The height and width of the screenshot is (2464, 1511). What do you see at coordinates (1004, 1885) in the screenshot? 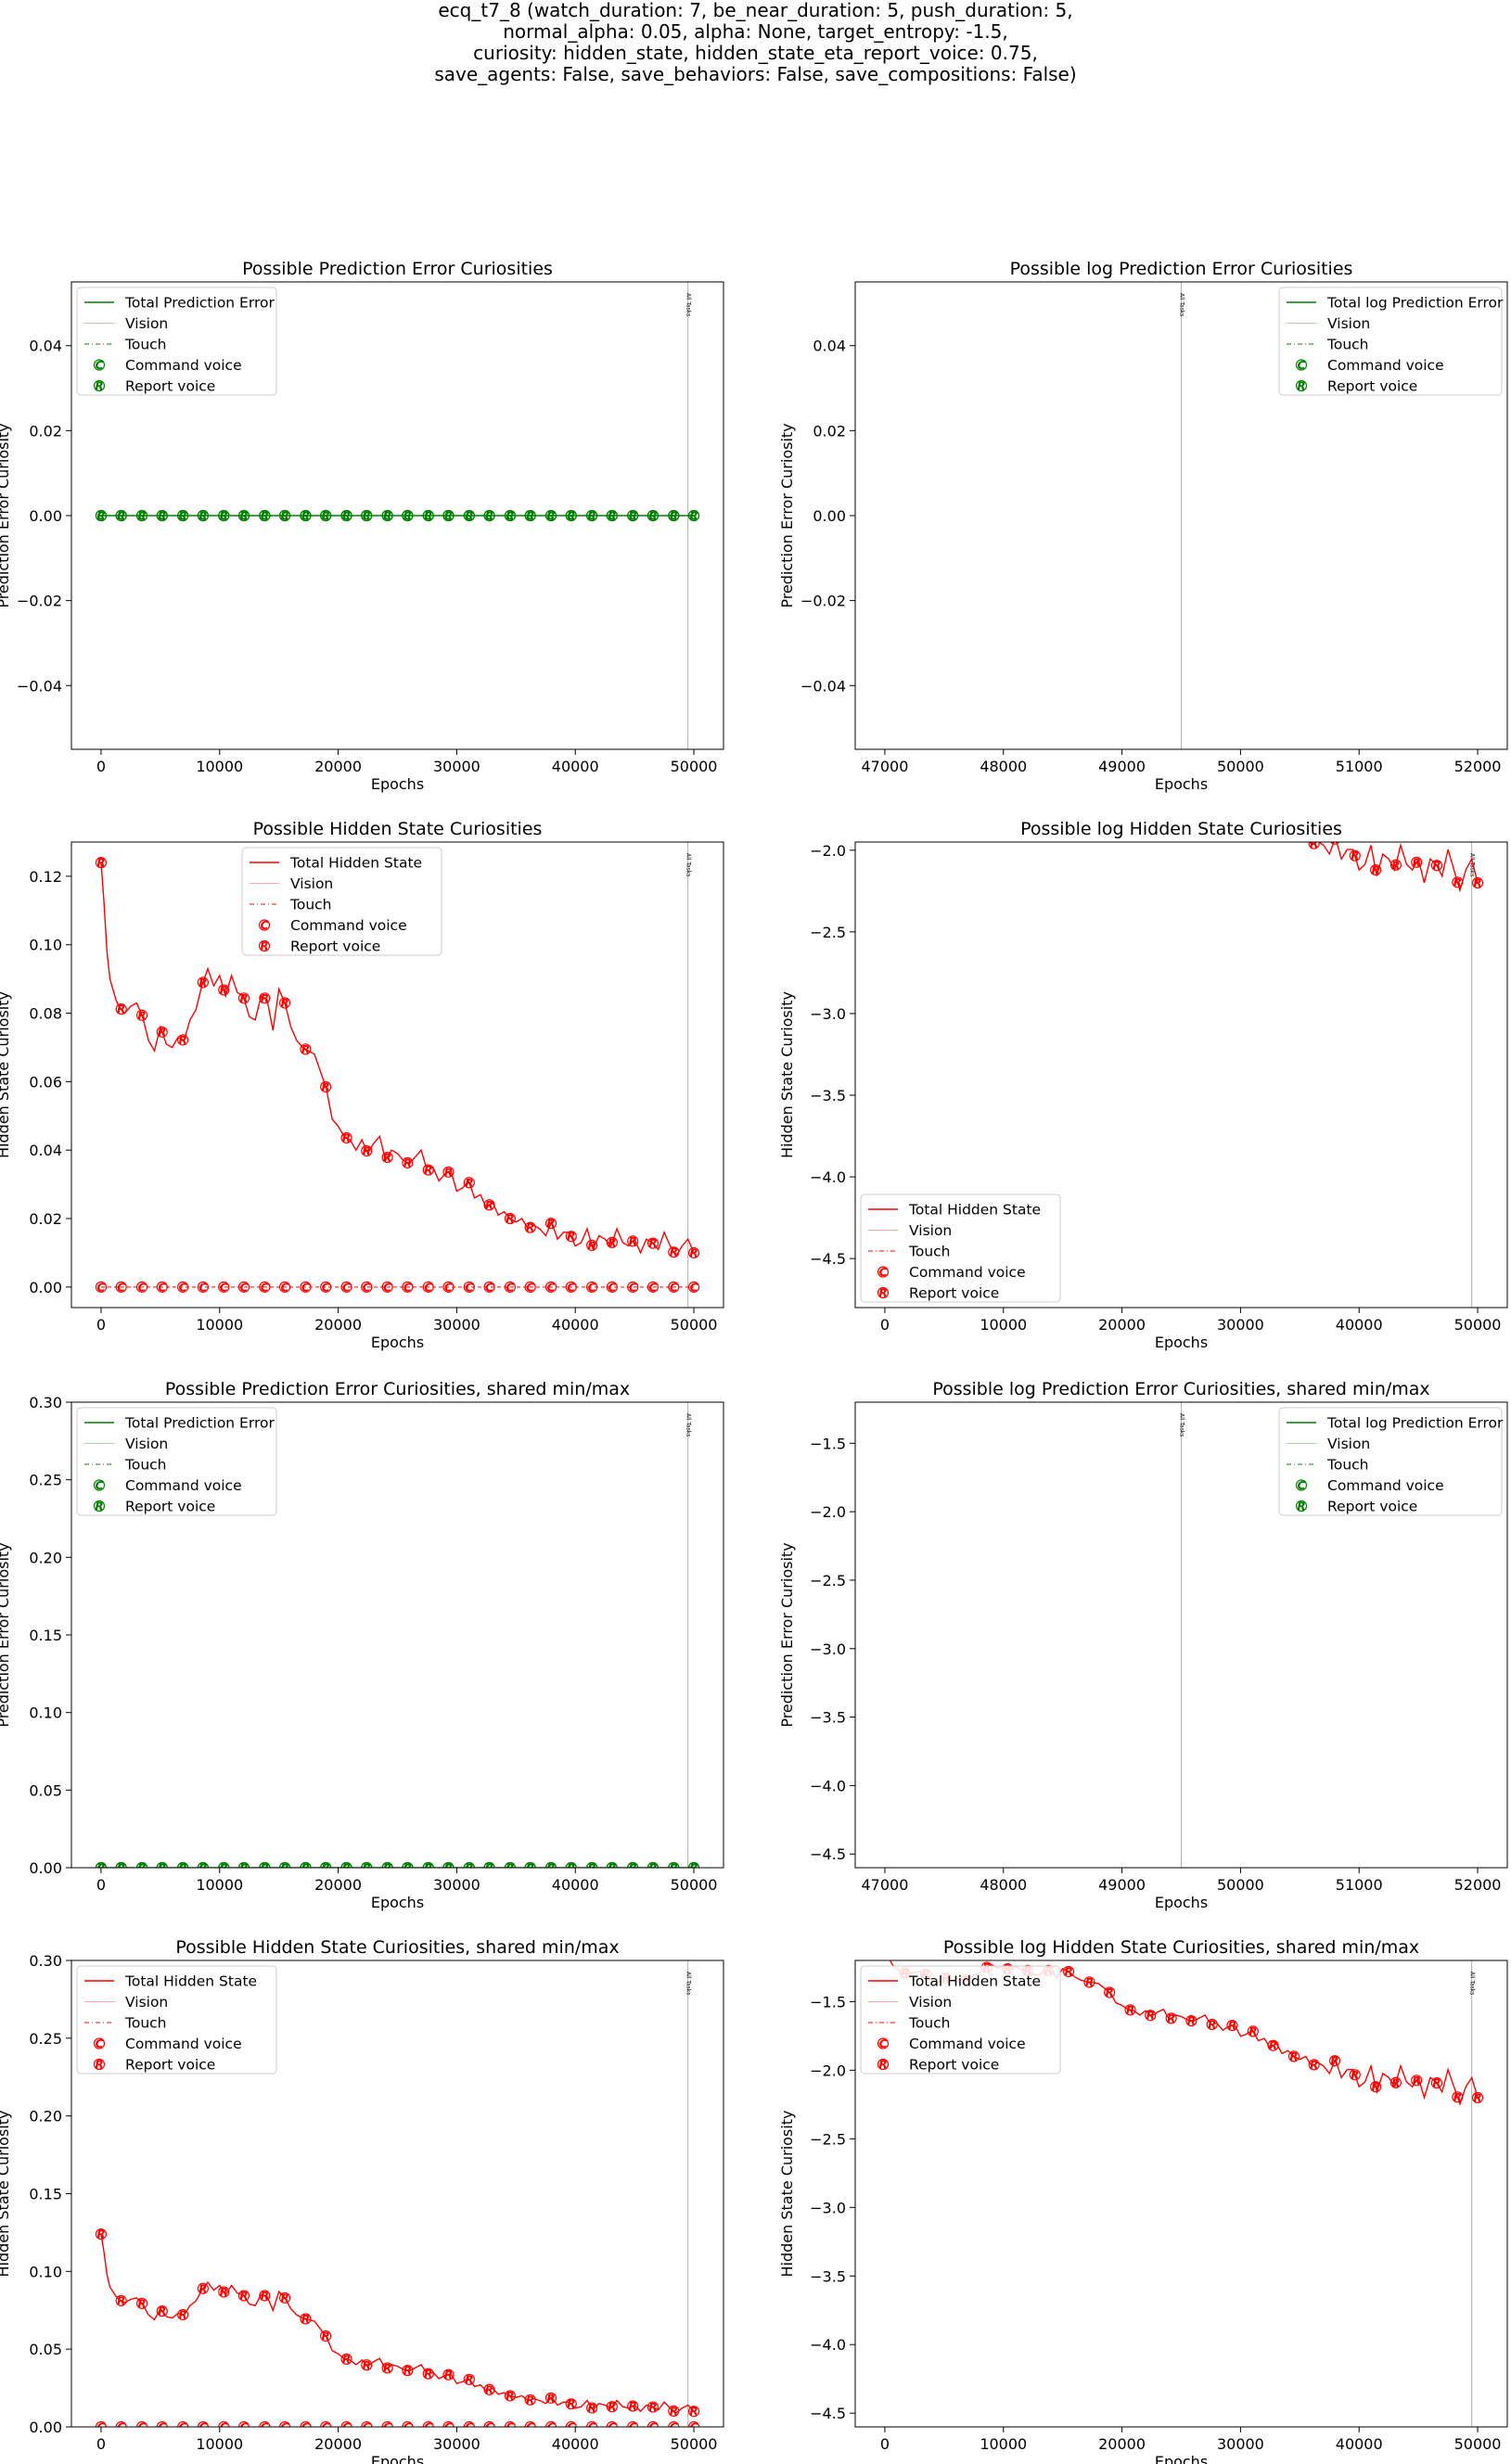
I see `x-tick-label: 48000` at bounding box center [1004, 1885].